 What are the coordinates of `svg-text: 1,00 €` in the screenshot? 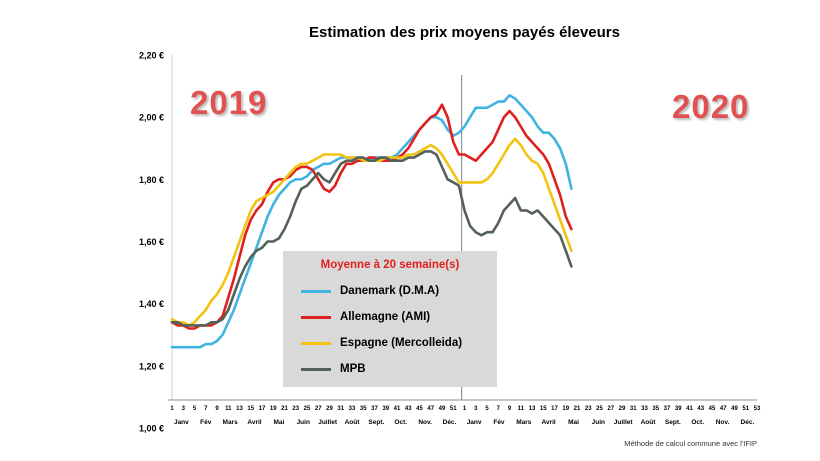 It's located at (151, 429).